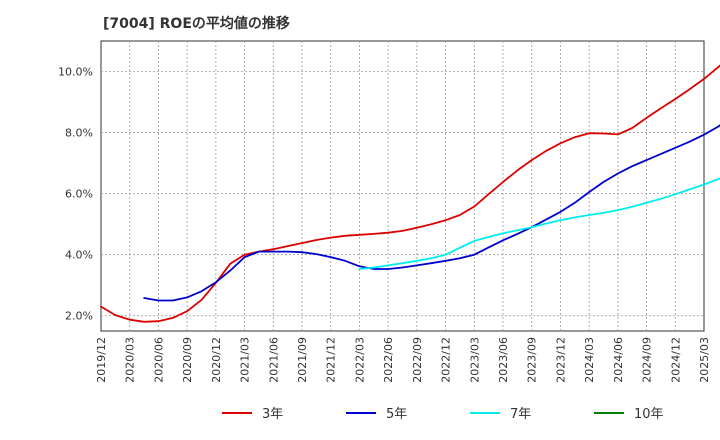  What do you see at coordinates (649, 414) in the screenshot?
I see `legend-label-10年: 10年` at bounding box center [649, 414].